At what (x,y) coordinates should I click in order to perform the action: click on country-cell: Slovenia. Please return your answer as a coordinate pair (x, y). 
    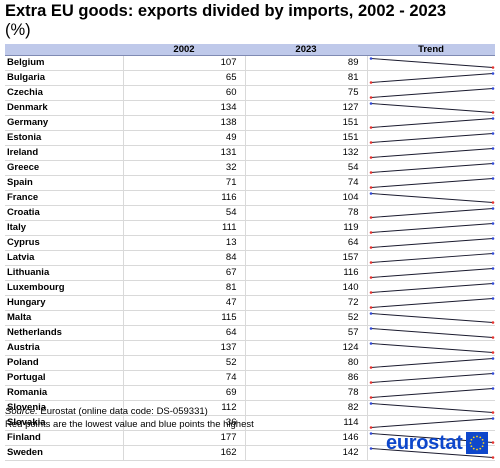
    Looking at the image, I should click on (64, 408).